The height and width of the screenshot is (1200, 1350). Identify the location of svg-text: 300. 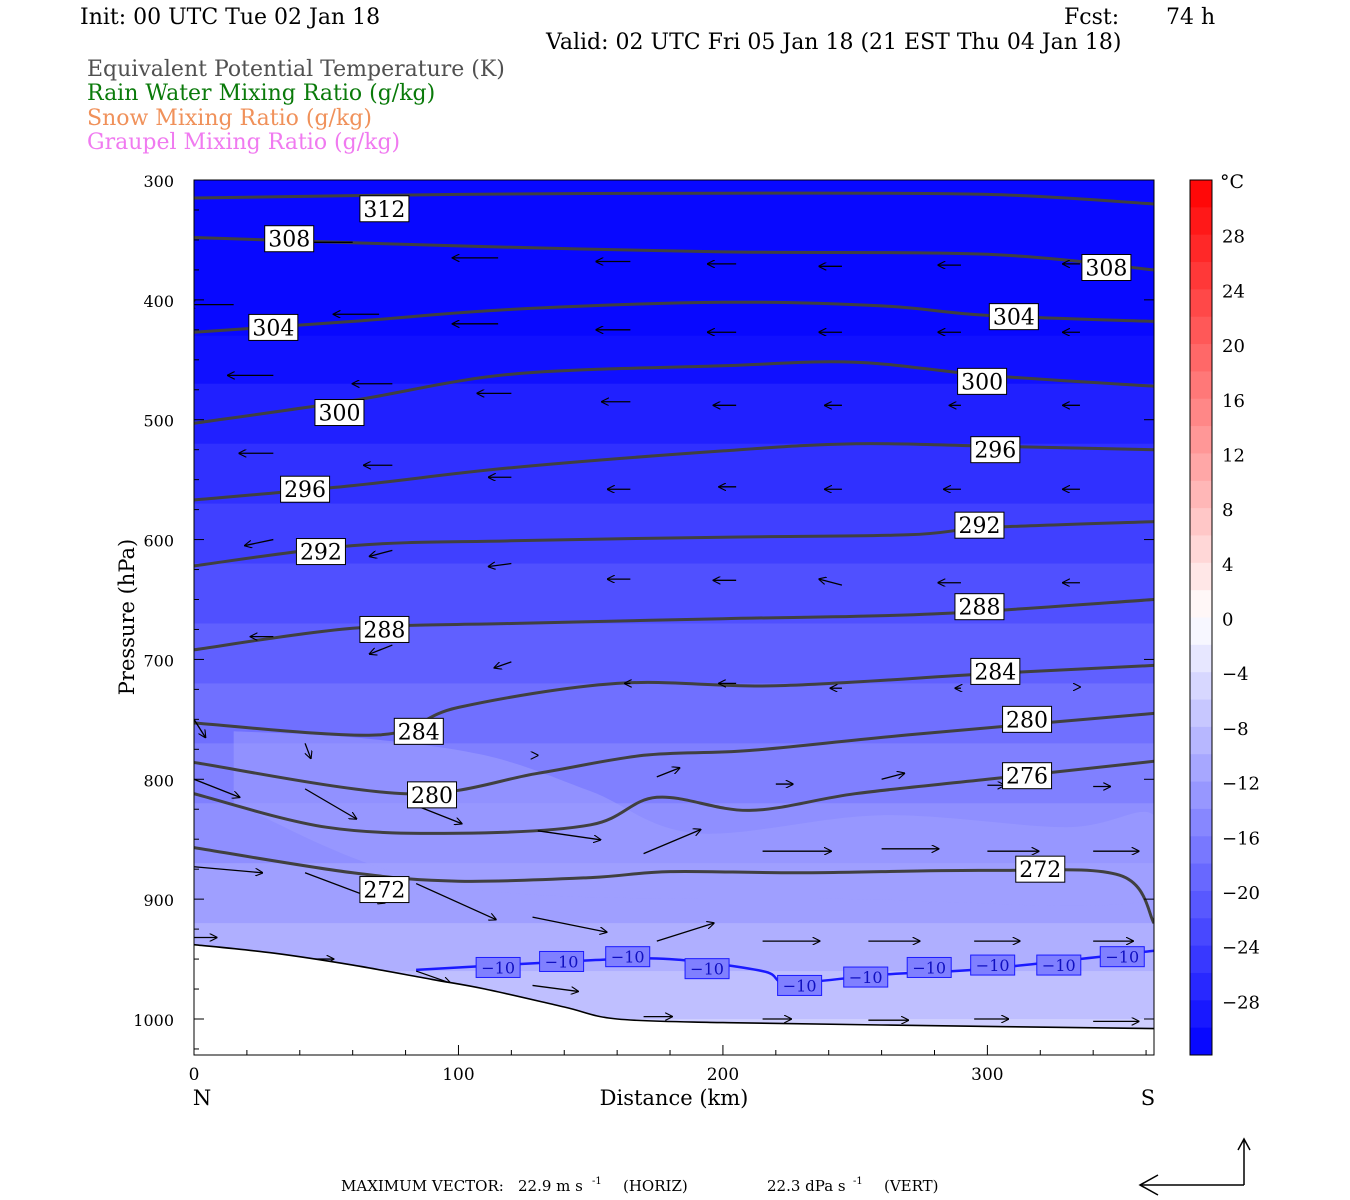
(982, 382).